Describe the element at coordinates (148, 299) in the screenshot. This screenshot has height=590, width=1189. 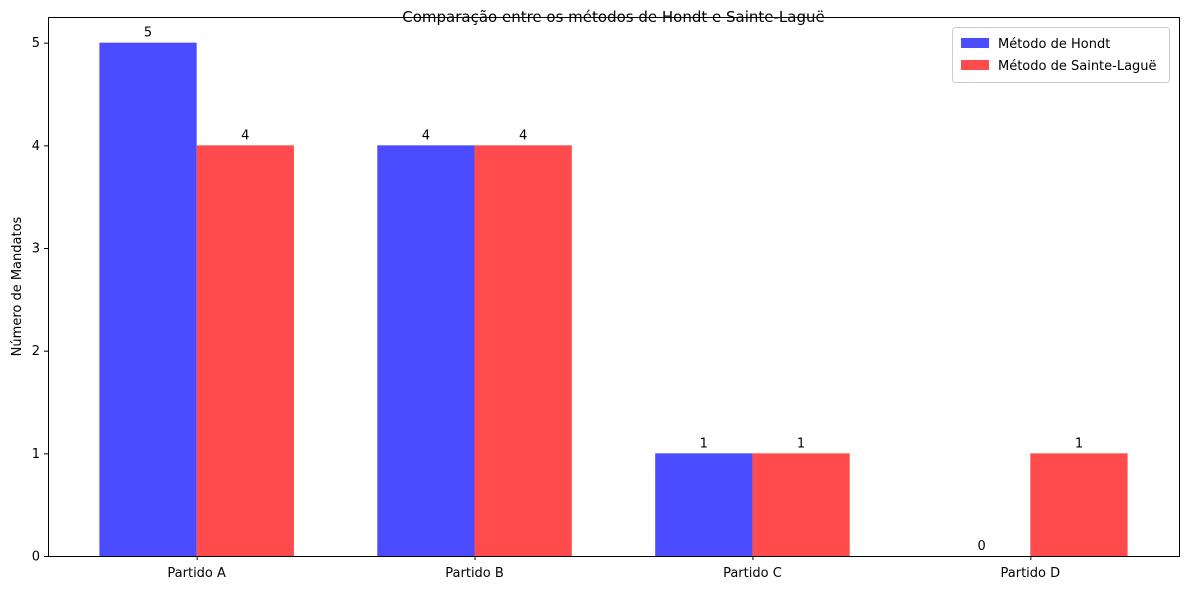
I see `bar-hondt-partido-a` at that location.